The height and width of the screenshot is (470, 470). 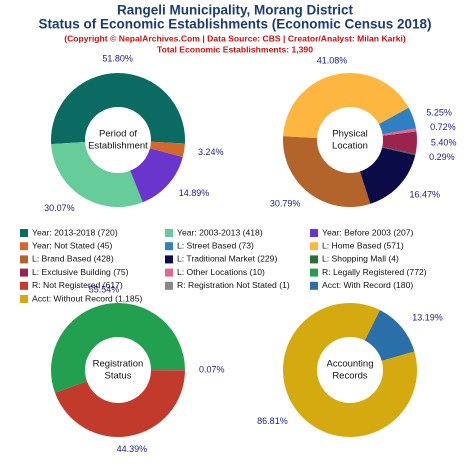 What do you see at coordinates (73, 259) in the screenshot?
I see `legend-label: L: Brand Based (428)` at bounding box center [73, 259].